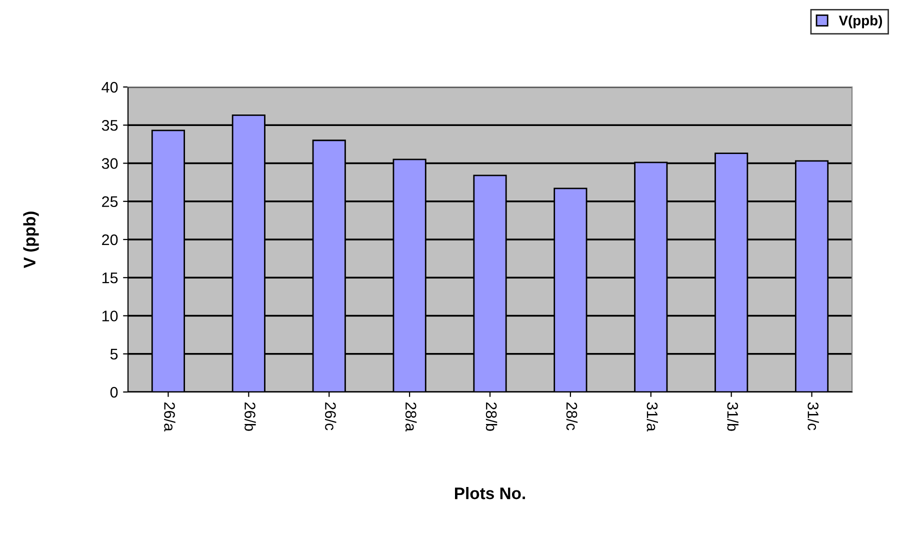 Image resolution: width=897 pixels, height=540 pixels. What do you see at coordinates (250, 416) in the screenshot?
I see `x-tick-label: 26/b` at bounding box center [250, 416].